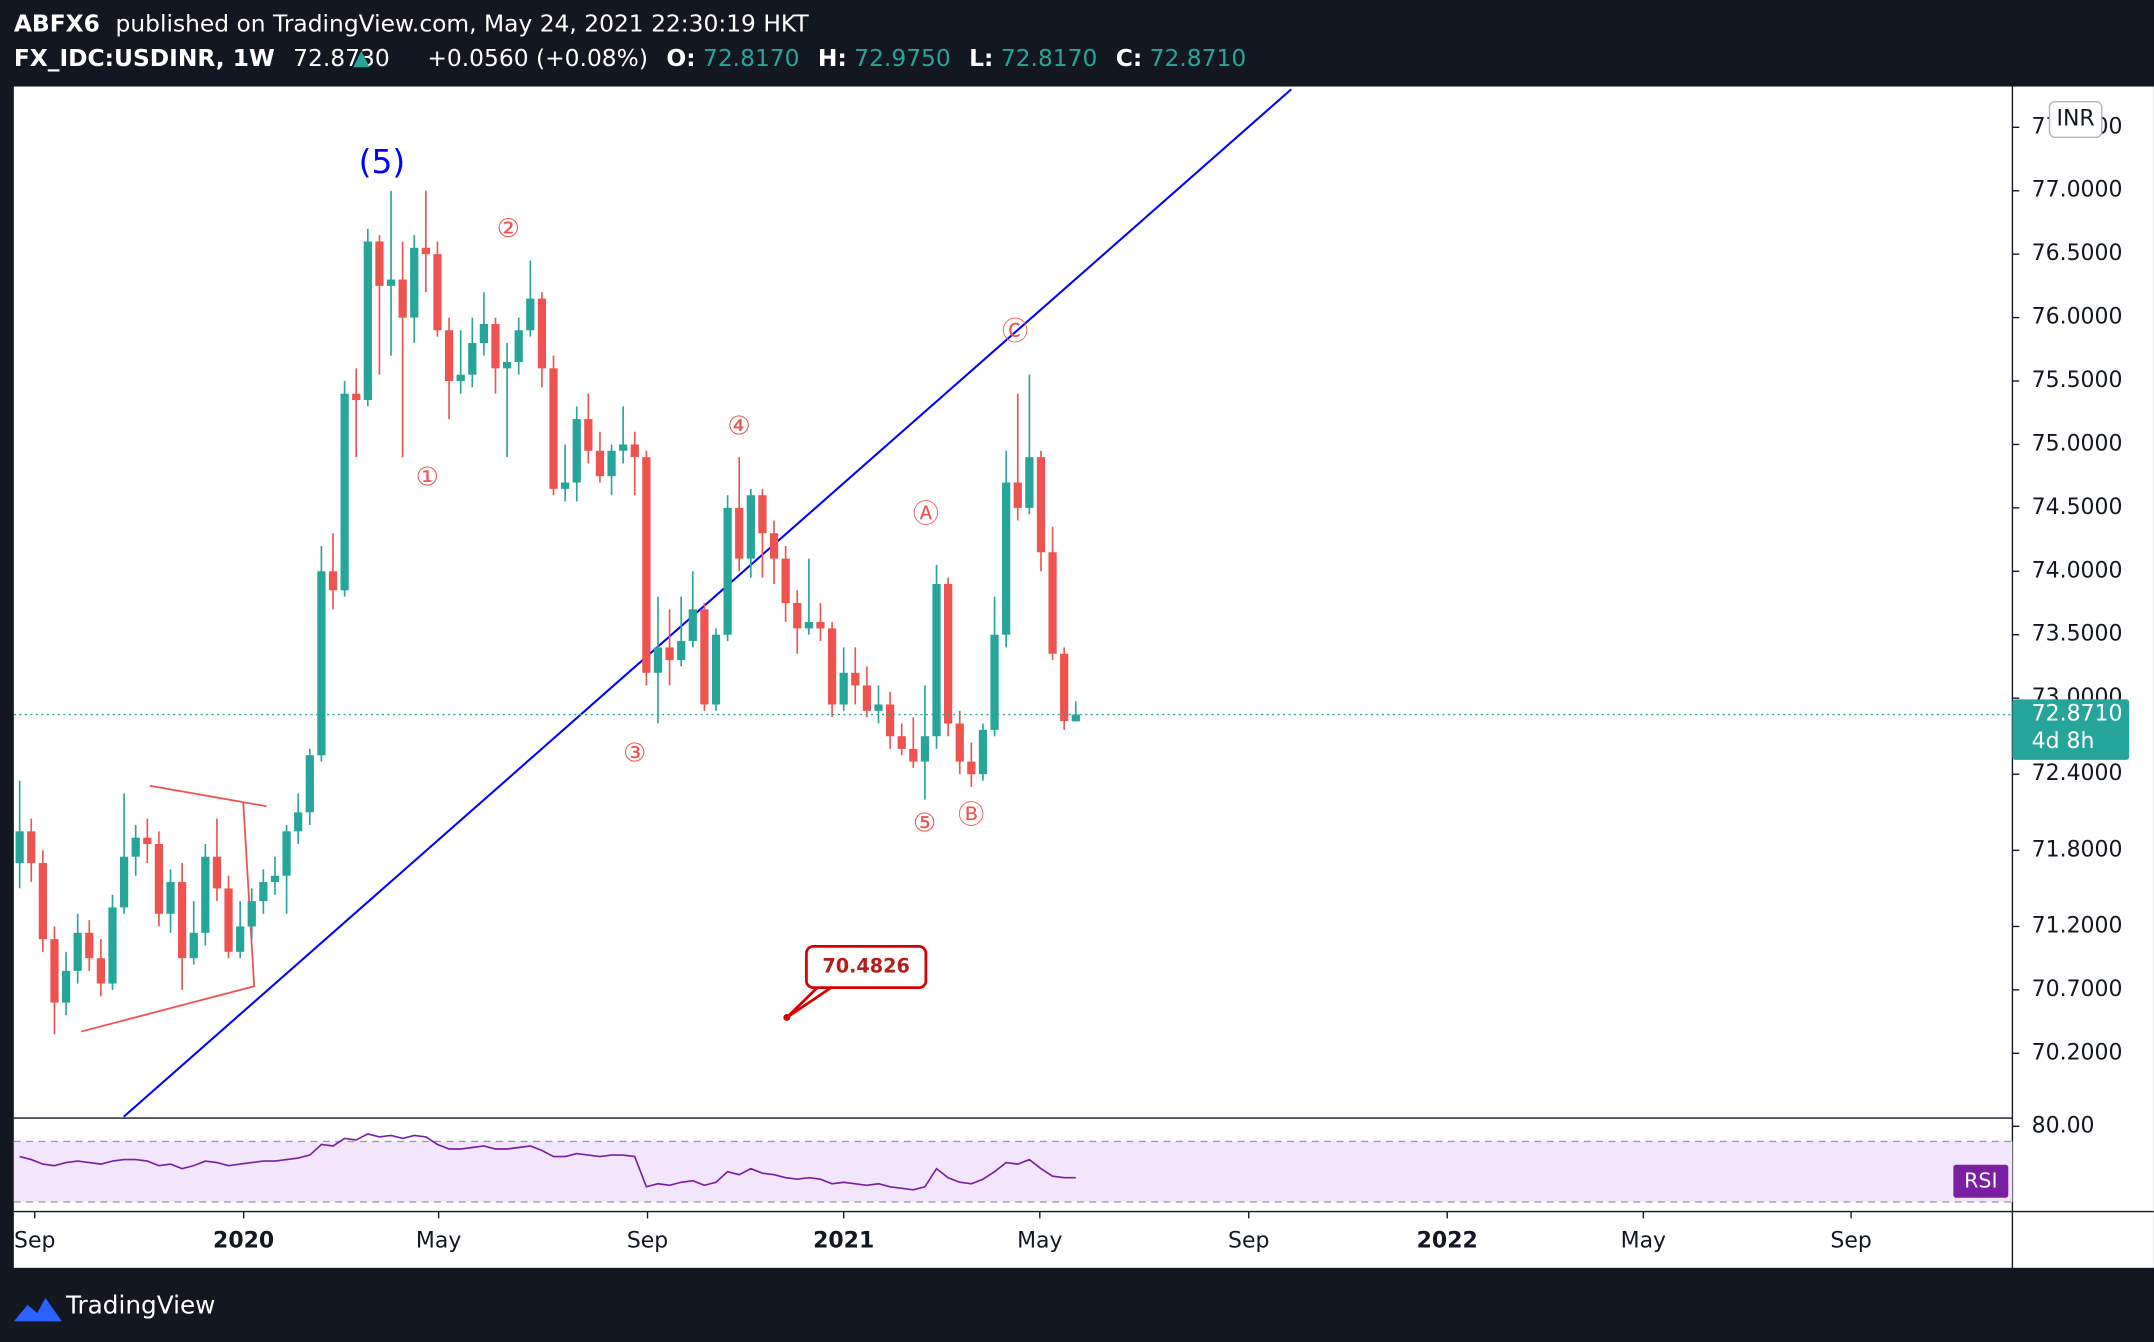 Image resolution: width=2154 pixels, height=1342 pixels. I want to click on y-tick-label: 75.0000, so click(2077, 443).